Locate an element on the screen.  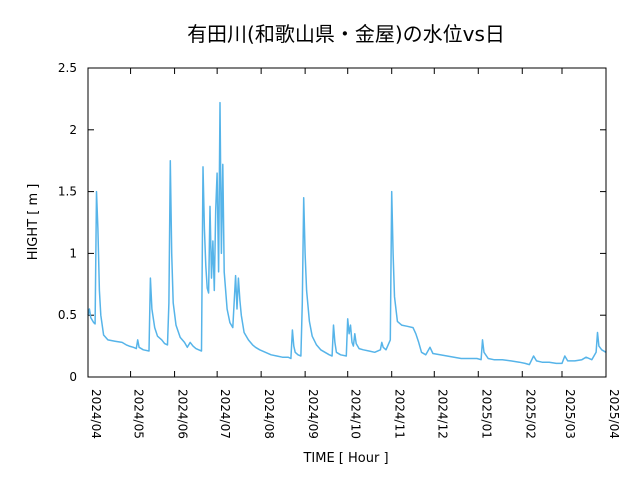
x-tick-label: 2025/04 is located at coordinates (614, 414).